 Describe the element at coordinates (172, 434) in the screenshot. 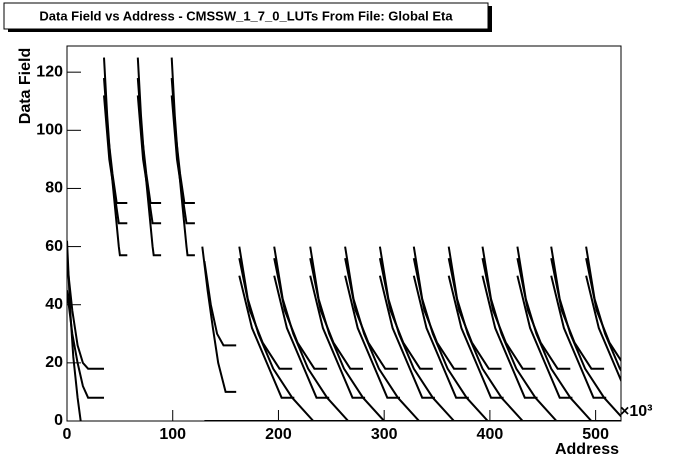

I see `x-tick-label: 100` at that location.